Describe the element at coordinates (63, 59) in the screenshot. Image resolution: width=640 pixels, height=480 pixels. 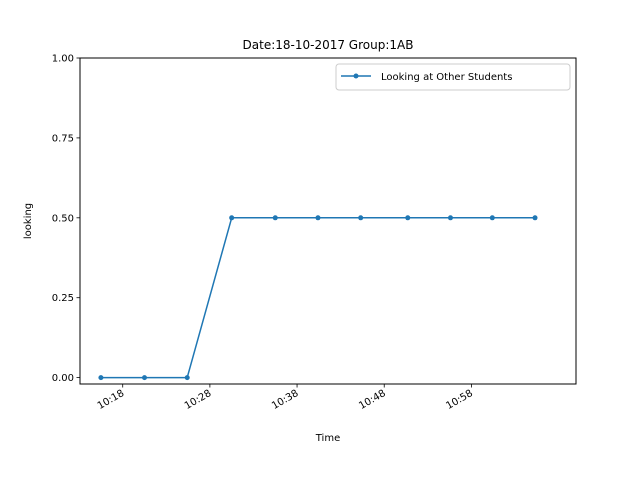
I see `y-tick-label: 1.00` at that location.